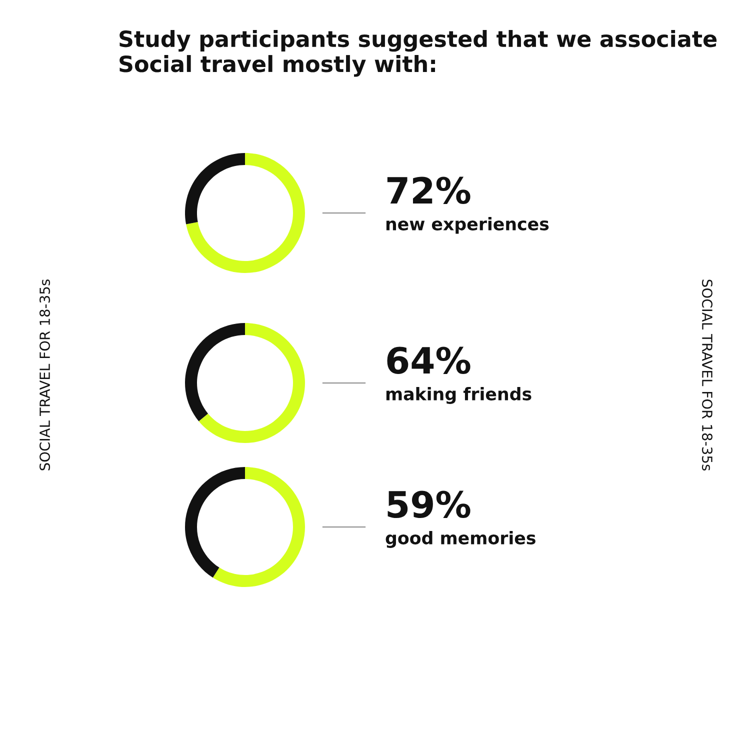 The width and height of the screenshot is (750, 750). What do you see at coordinates (428, 190) in the screenshot?
I see `data-label: 72%` at bounding box center [428, 190].